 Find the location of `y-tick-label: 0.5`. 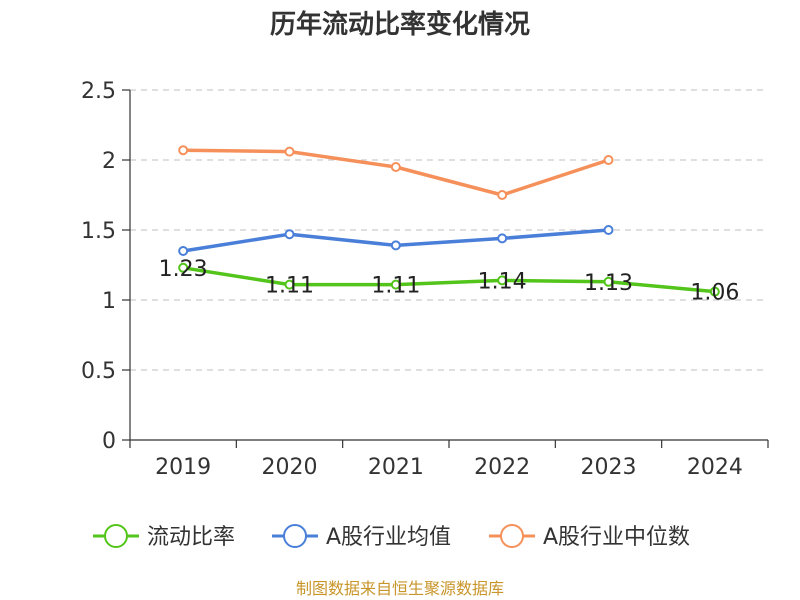

y-tick-label: 0.5 is located at coordinates (98, 371).